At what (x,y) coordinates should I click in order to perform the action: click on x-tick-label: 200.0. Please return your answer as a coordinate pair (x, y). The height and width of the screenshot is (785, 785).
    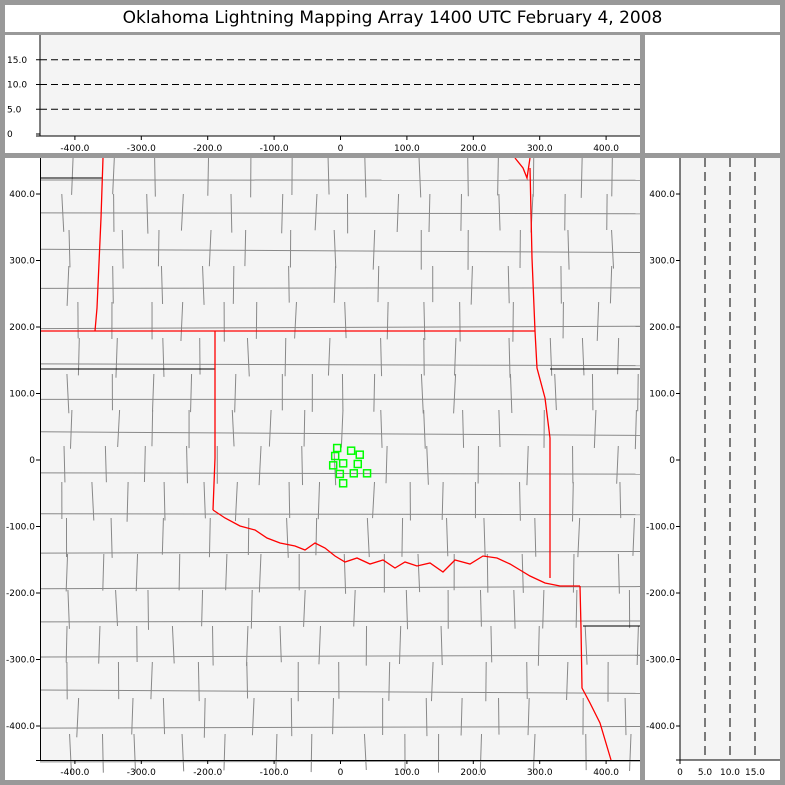
    Looking at the image, I should click on (473, 773).